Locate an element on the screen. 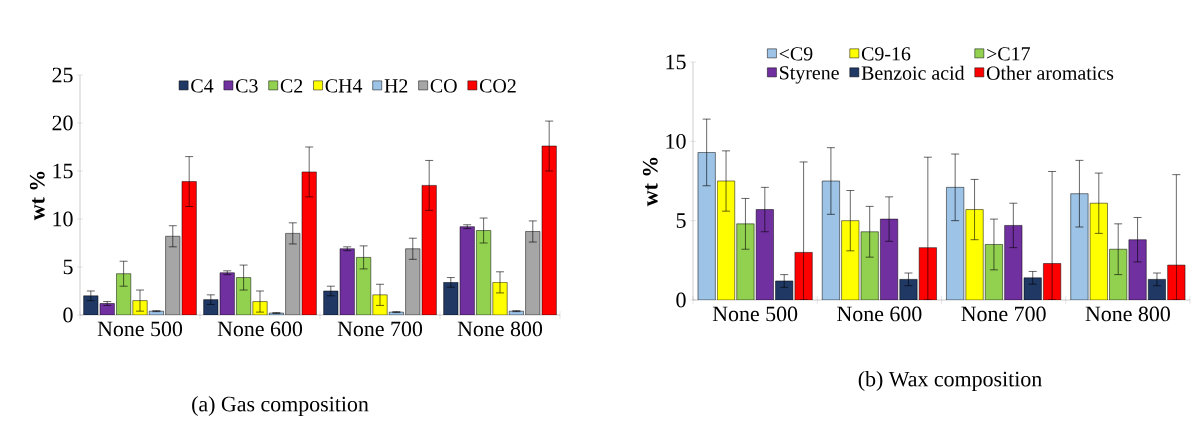 This screenshot has height=426, width=1193. legend-label: C4 is located at coordinates (202, 86).